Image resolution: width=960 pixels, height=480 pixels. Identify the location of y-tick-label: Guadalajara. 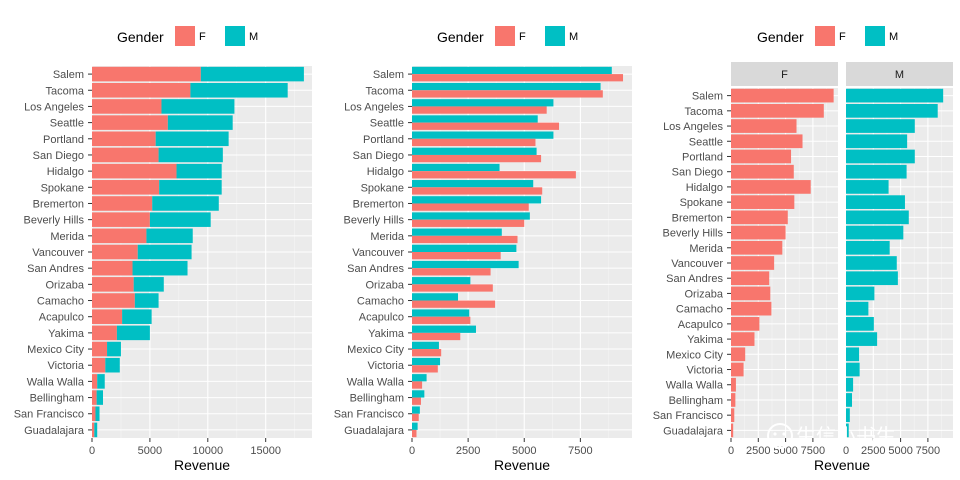
(54, 431).